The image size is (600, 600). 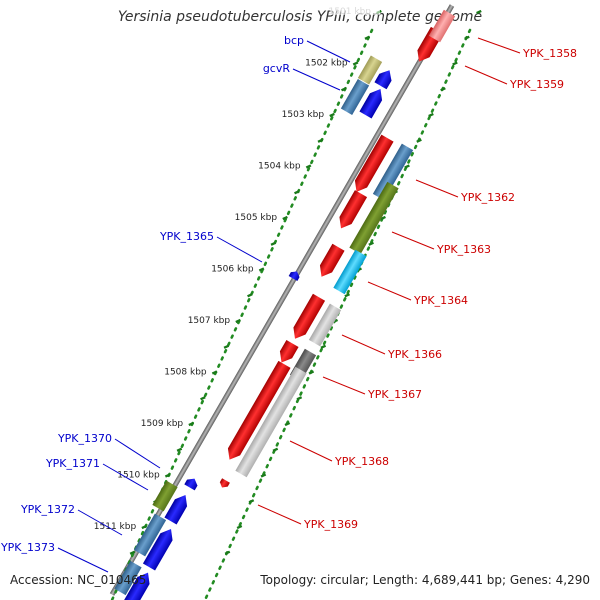 I want to click on scale-tick-label: 1509 kbp, so click(x=162, y=424).